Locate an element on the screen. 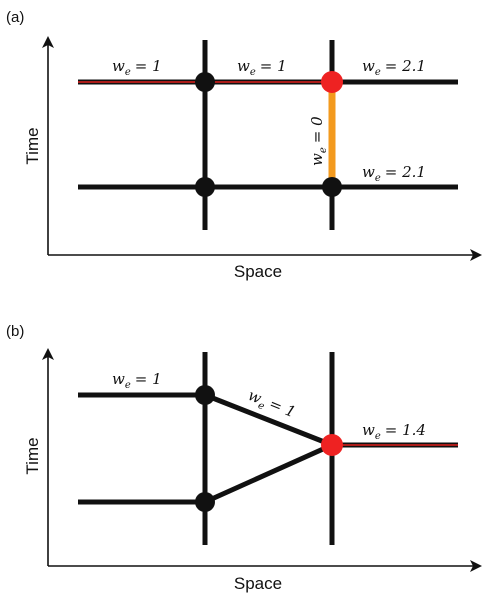  panel-a-label: (a) is located at coordinates (15, 17).